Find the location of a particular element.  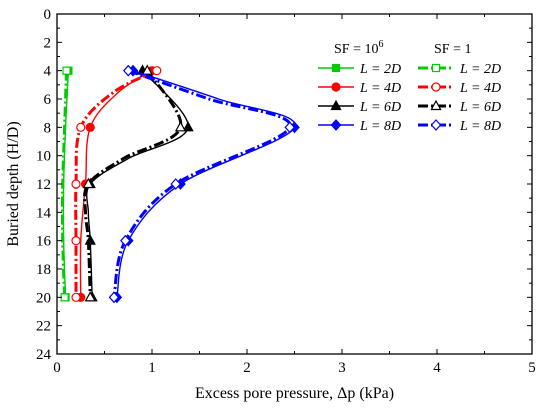

x-tick-label: 0 is located at coordinates (57, 368).